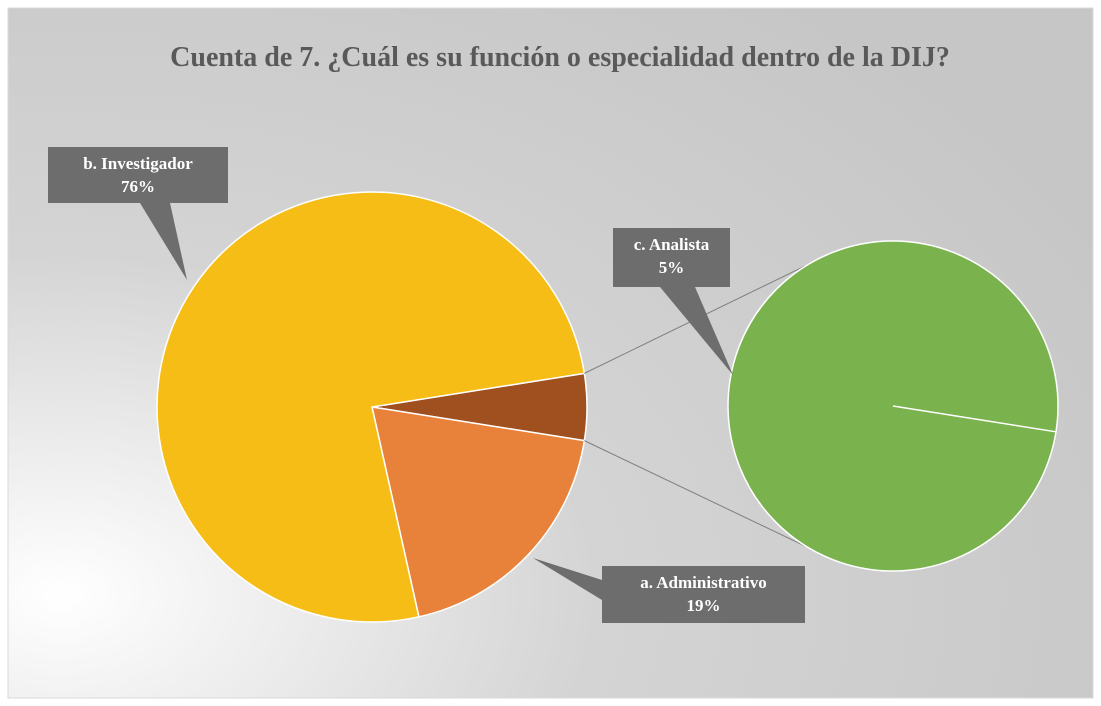 This screenshot has width=1101, height=706. Describe the element at coordinates (696, 494) in the screenshot. I see `connector` at that location.